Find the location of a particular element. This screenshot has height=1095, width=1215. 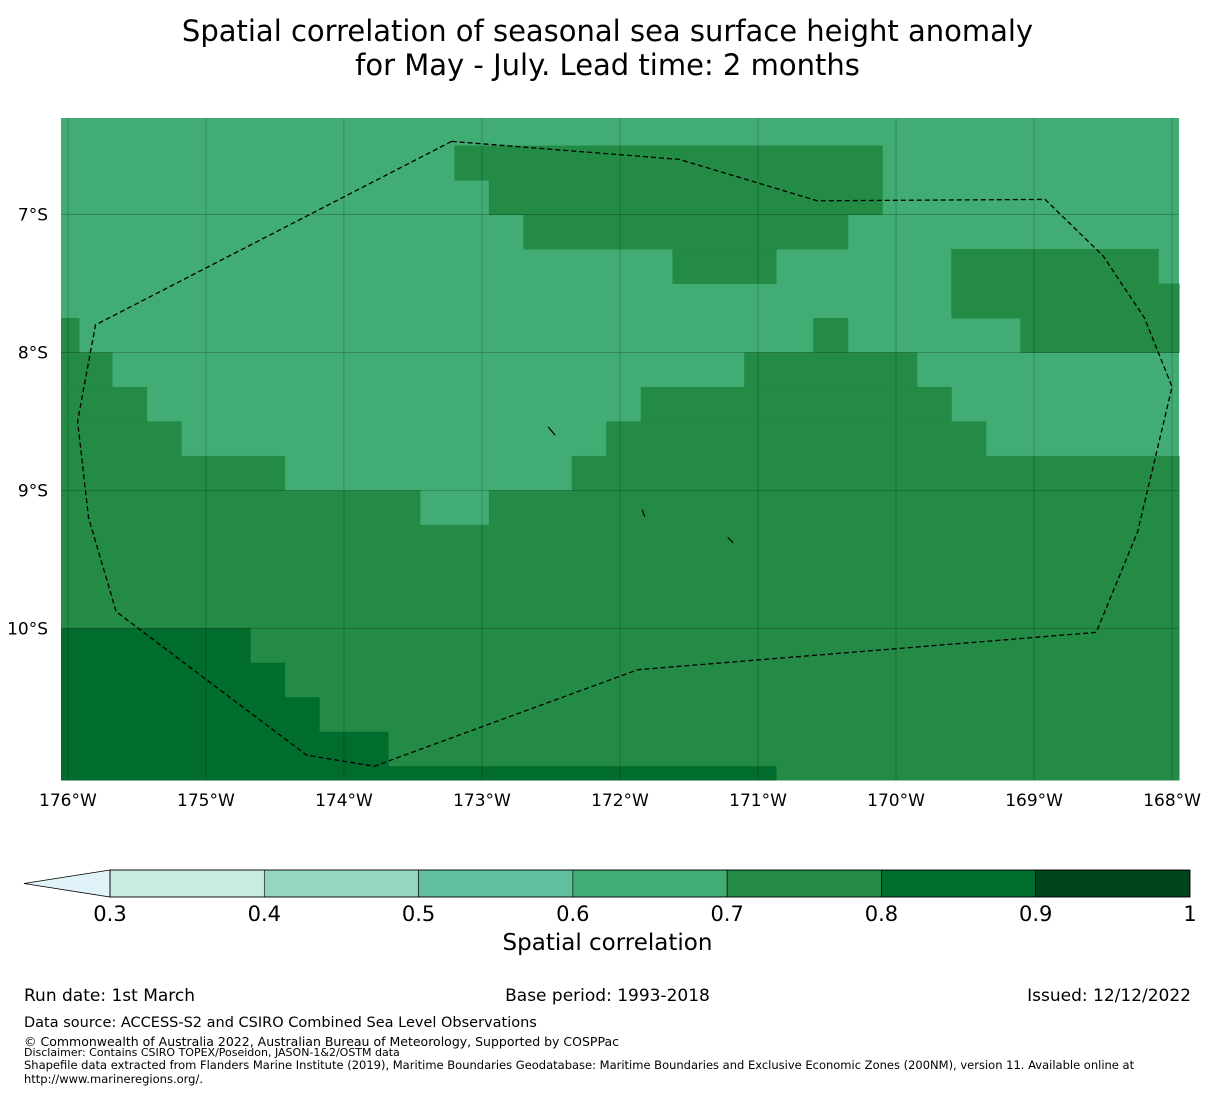

base-period: Base period: 1993-2018 is located at coordinates (607, 996).